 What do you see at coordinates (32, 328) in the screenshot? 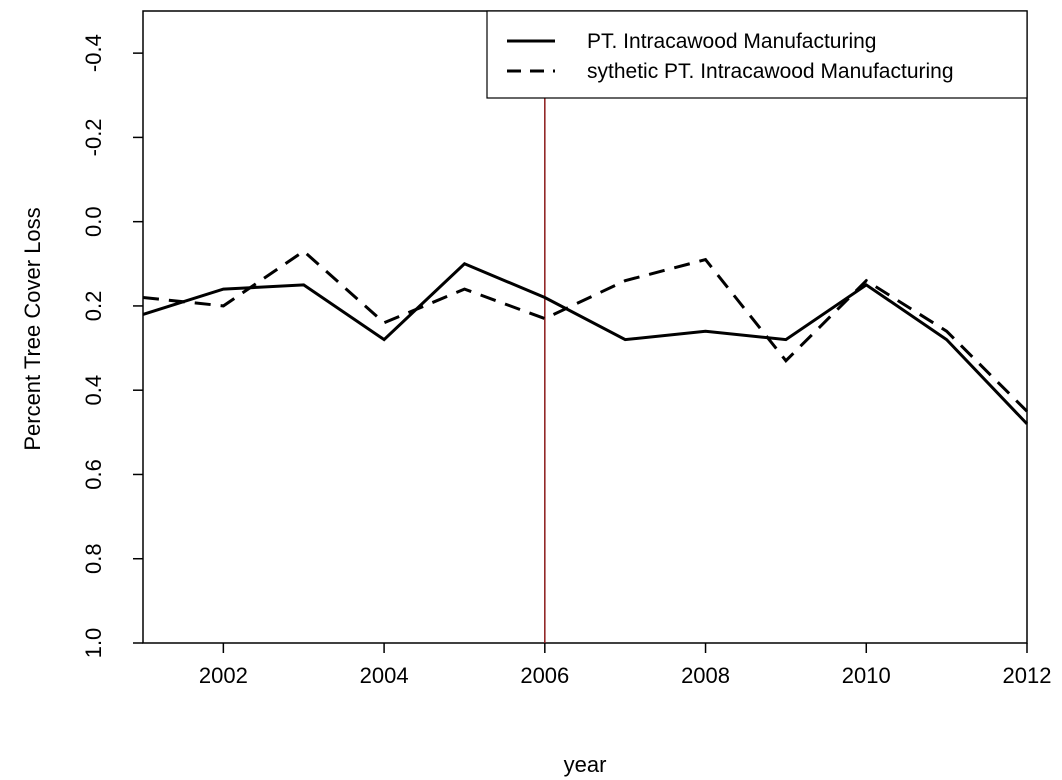
I see `y-axis-title: Percent Tree Cover Loss` at bounding box center [32, 328].